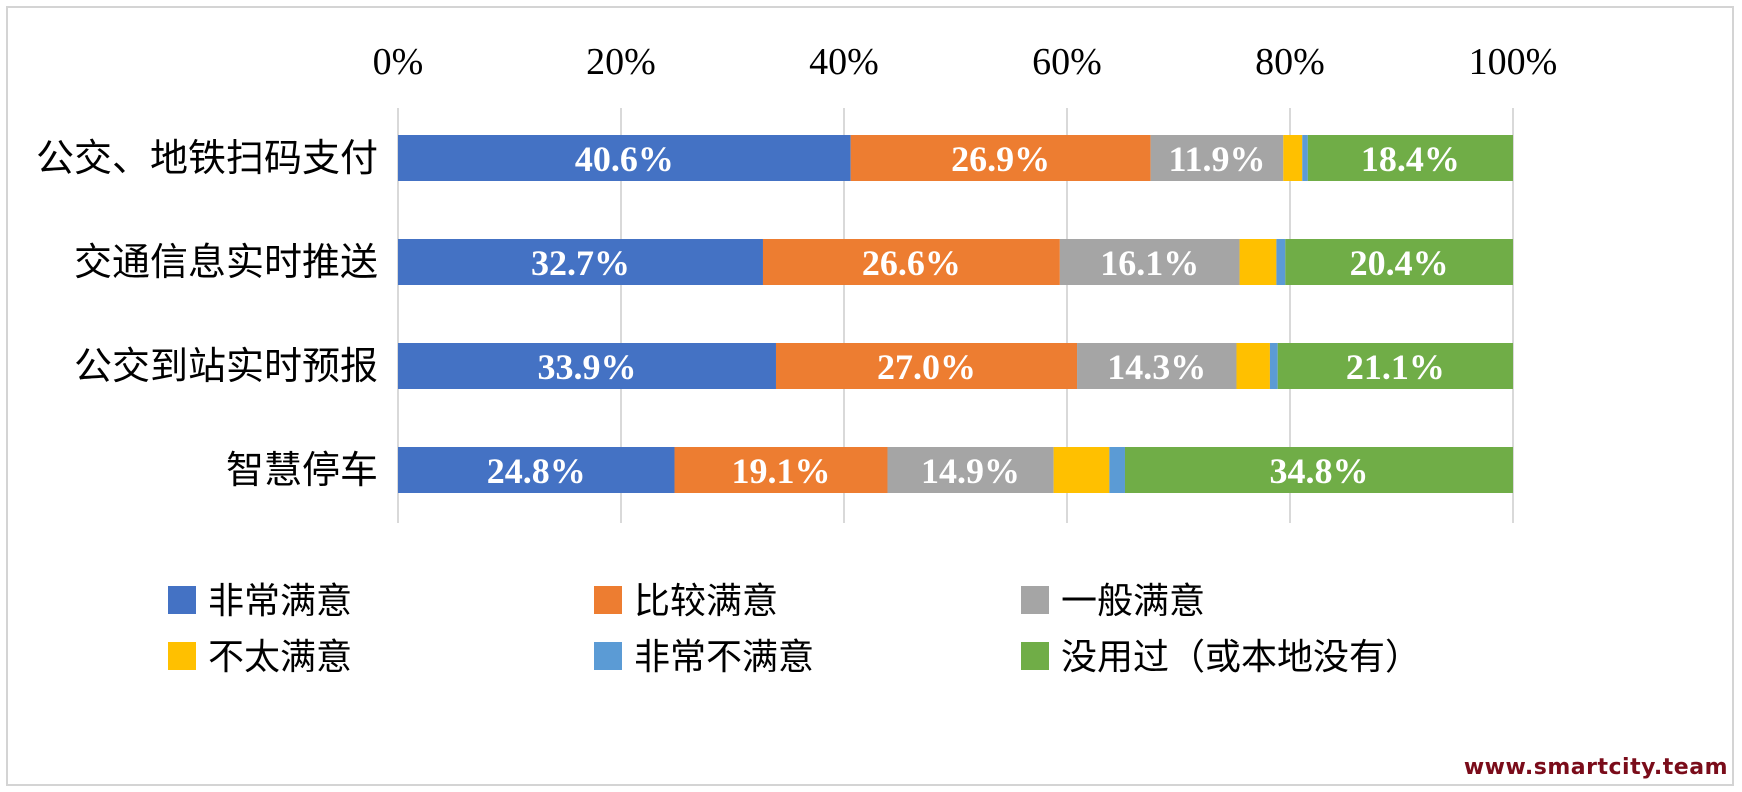 This screenshot has height=792, width=1742. Describe the element at coordinates (280, 657) in the screenshot. I see `legend-label: 不太满意` at that location.